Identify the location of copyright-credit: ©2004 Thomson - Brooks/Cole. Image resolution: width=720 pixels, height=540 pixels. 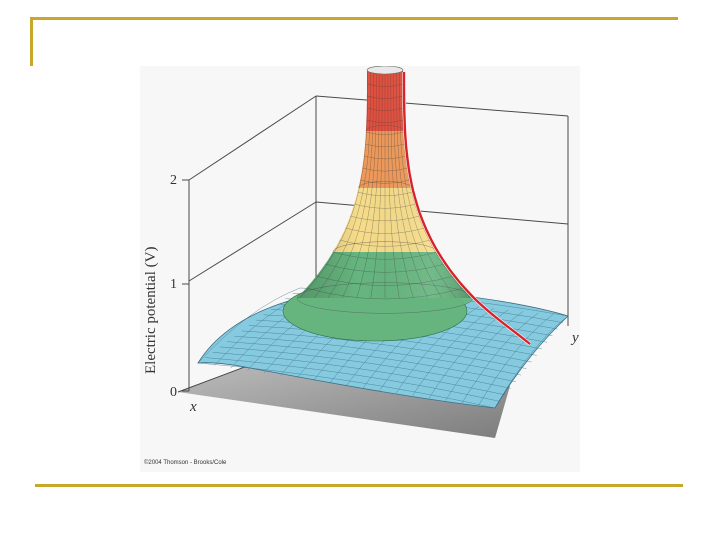
(185, 463).